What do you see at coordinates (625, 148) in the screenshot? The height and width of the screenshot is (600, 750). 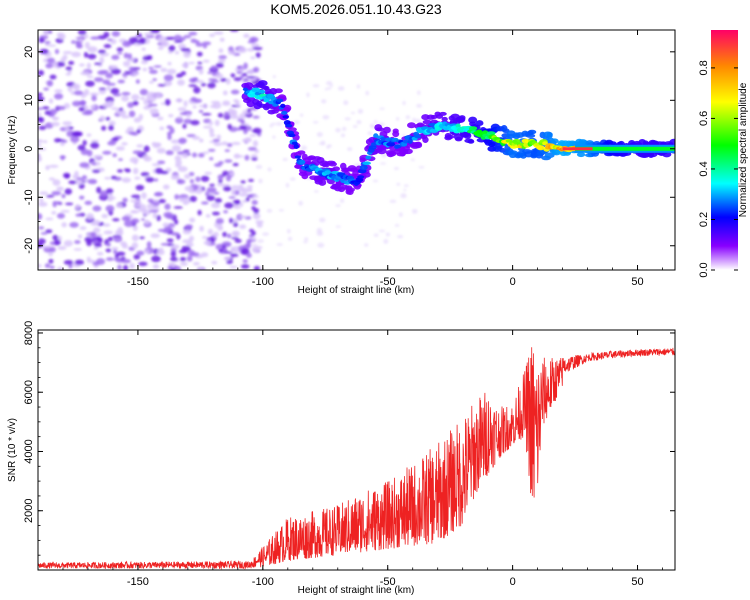 I see `ridge-tail-inner` at bounding box center [625, 148].